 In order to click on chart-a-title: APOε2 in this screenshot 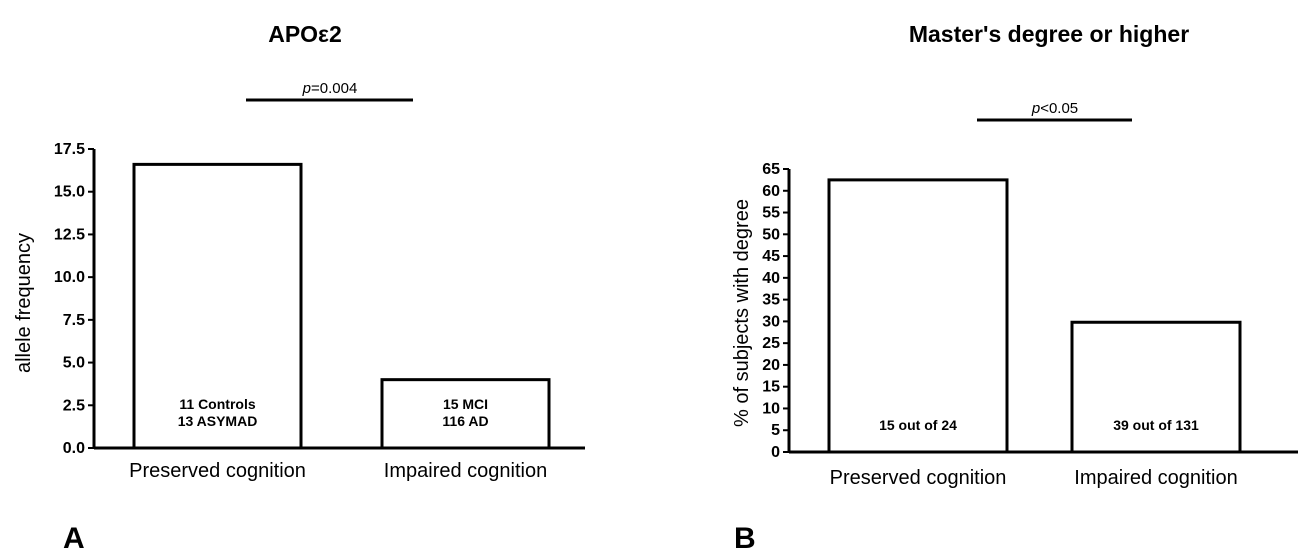, I will do `click(305, 34)`.